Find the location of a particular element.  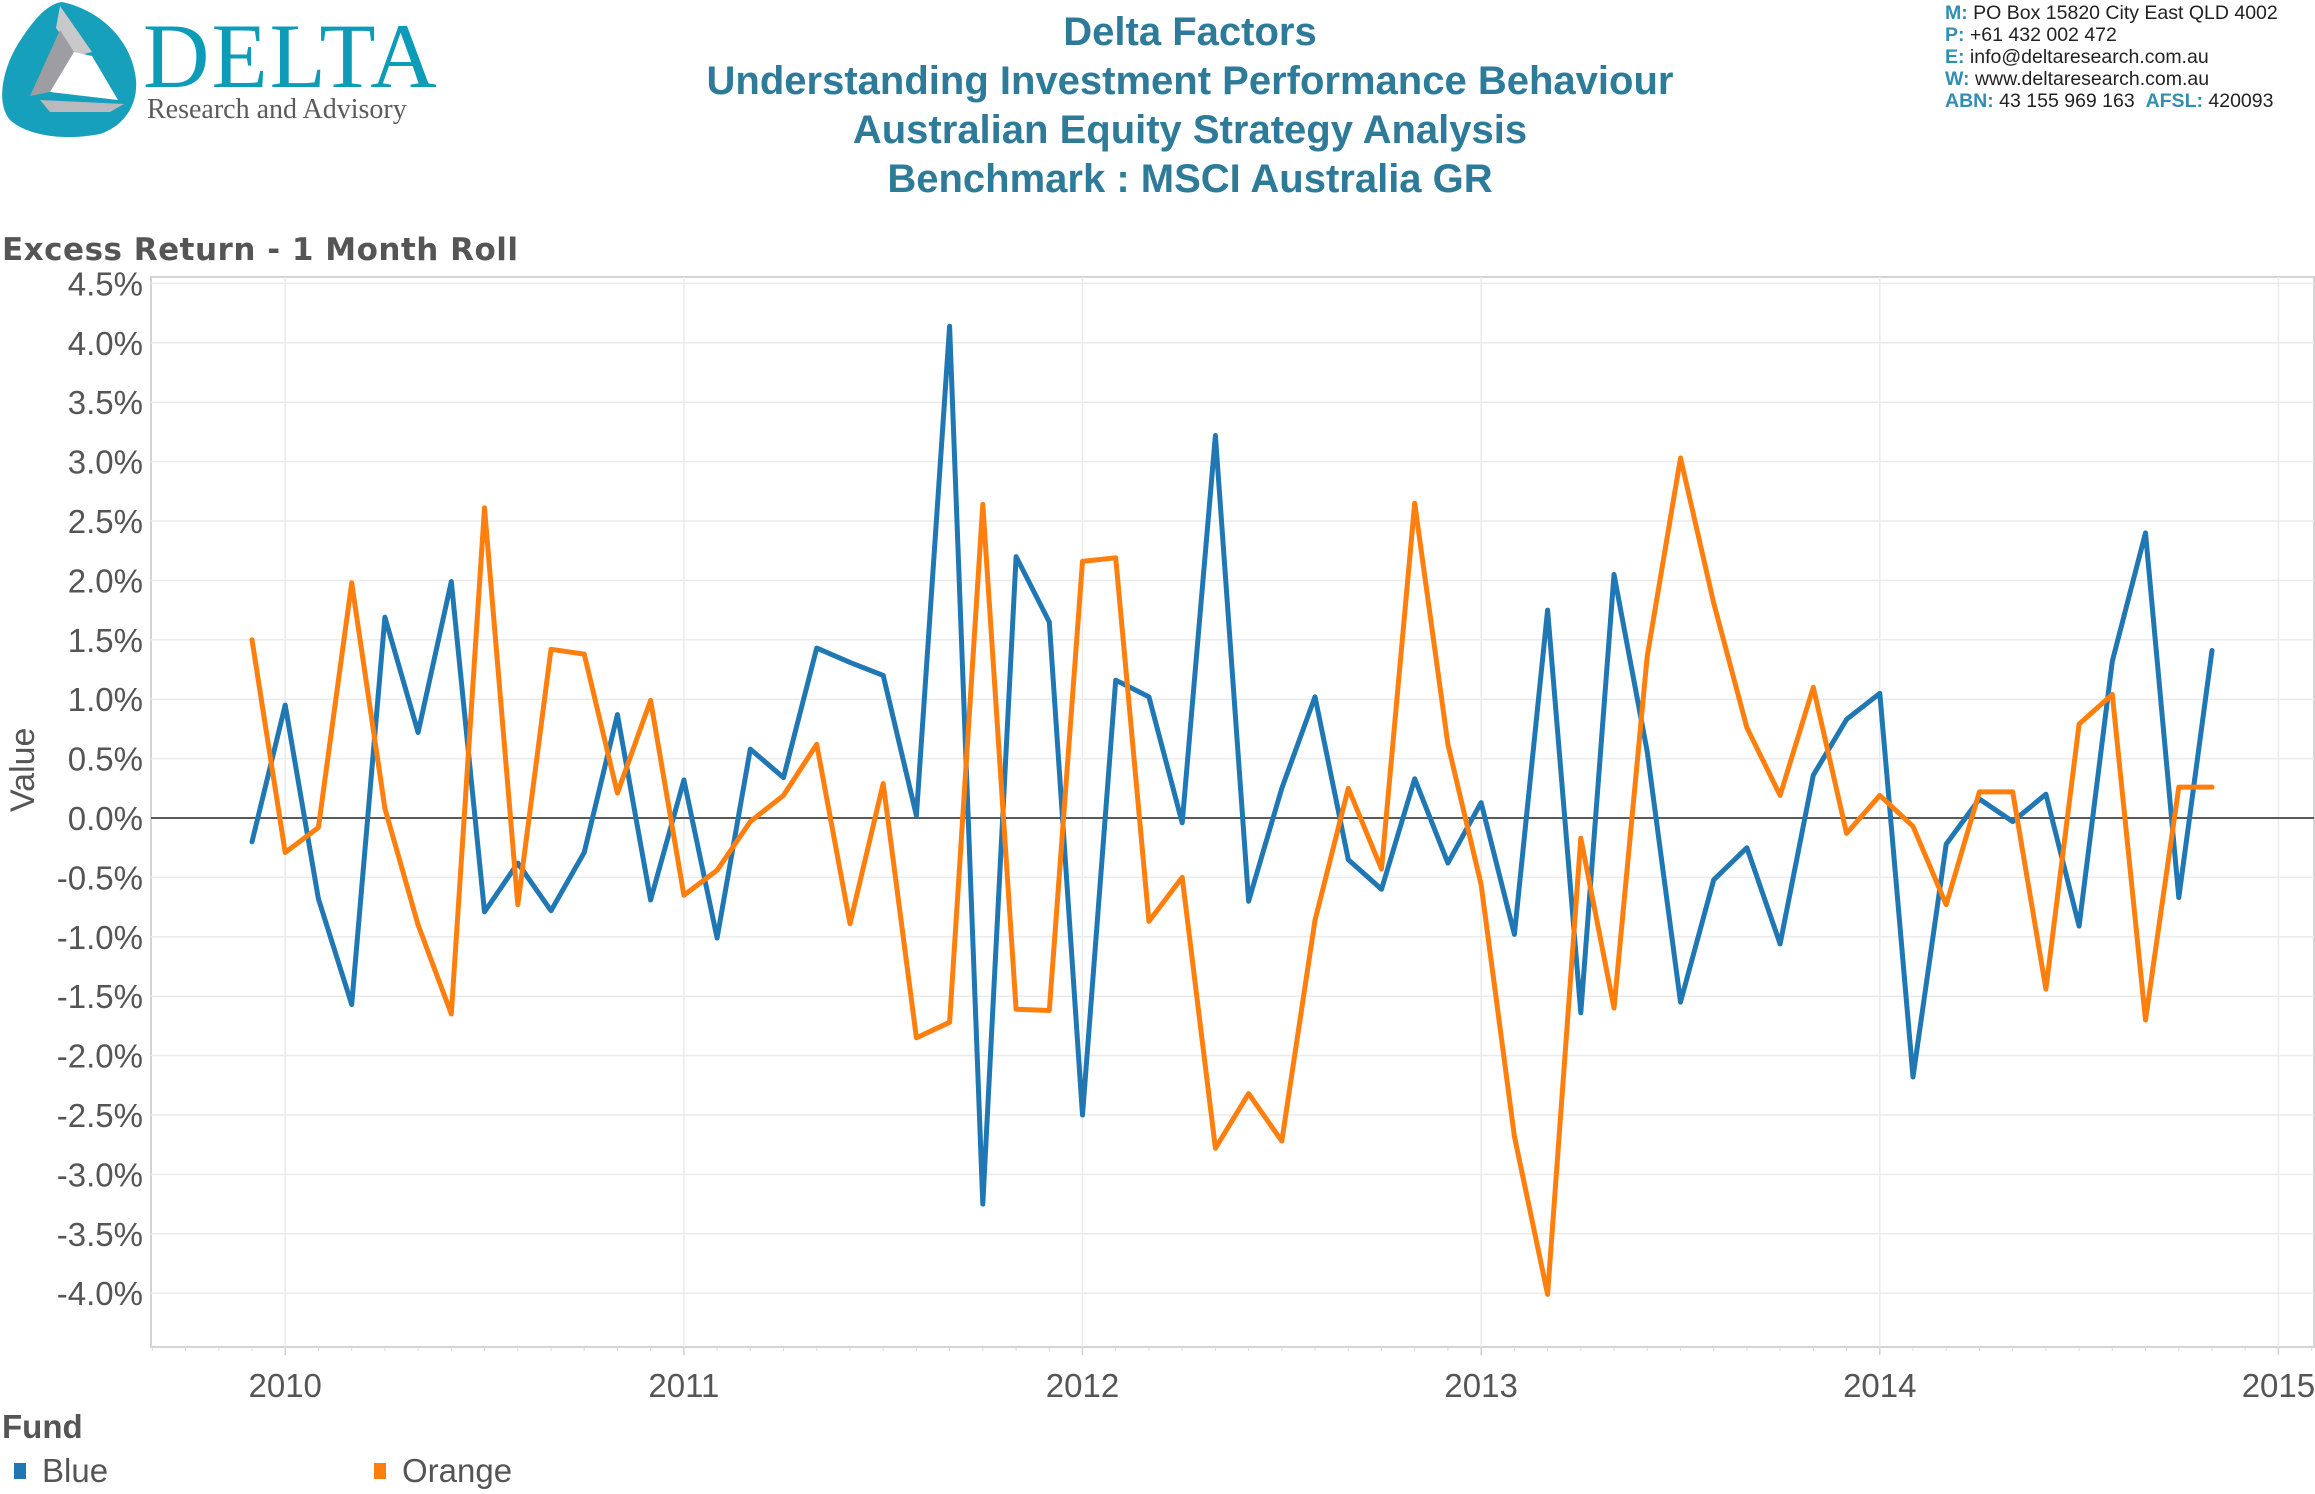

chart-title: Excess Return - 1 Month Roll is located at coordinates (260, 250).